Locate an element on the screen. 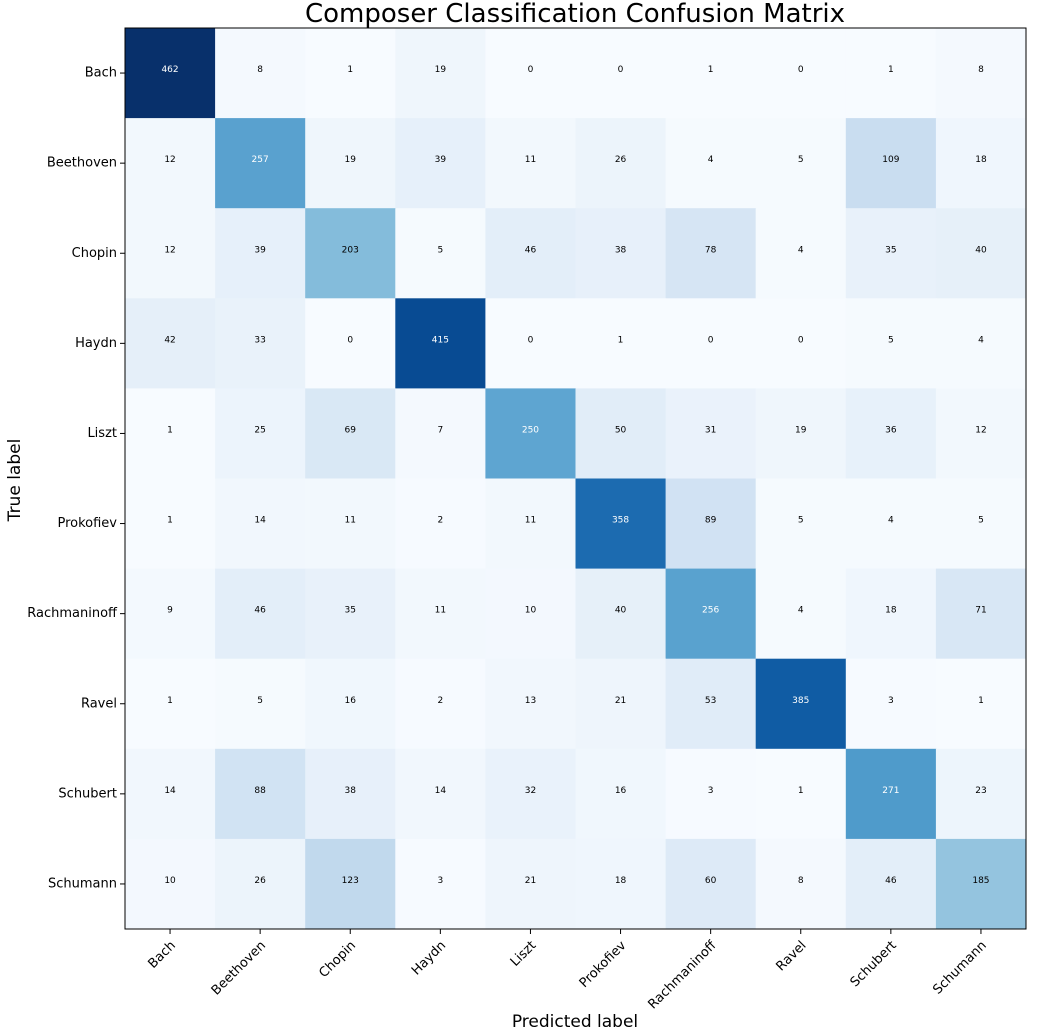  y-tick-label: Bach is located at coordinates (101, 73).